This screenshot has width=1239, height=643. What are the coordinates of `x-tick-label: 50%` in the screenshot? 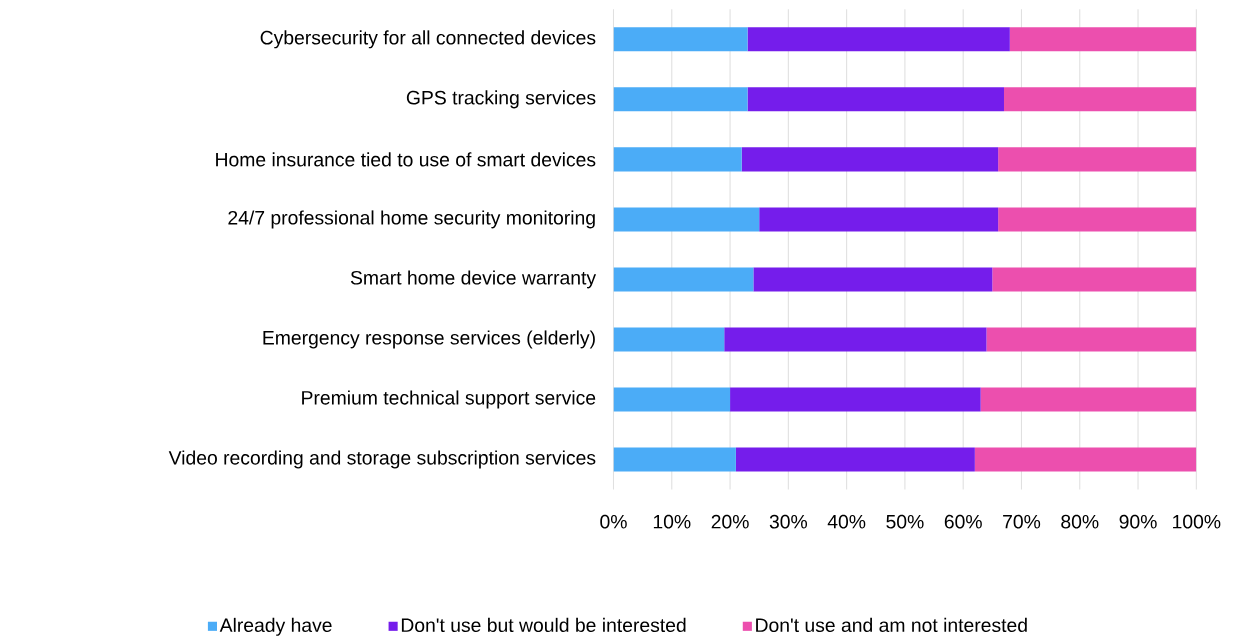 It's located at (905, 521).